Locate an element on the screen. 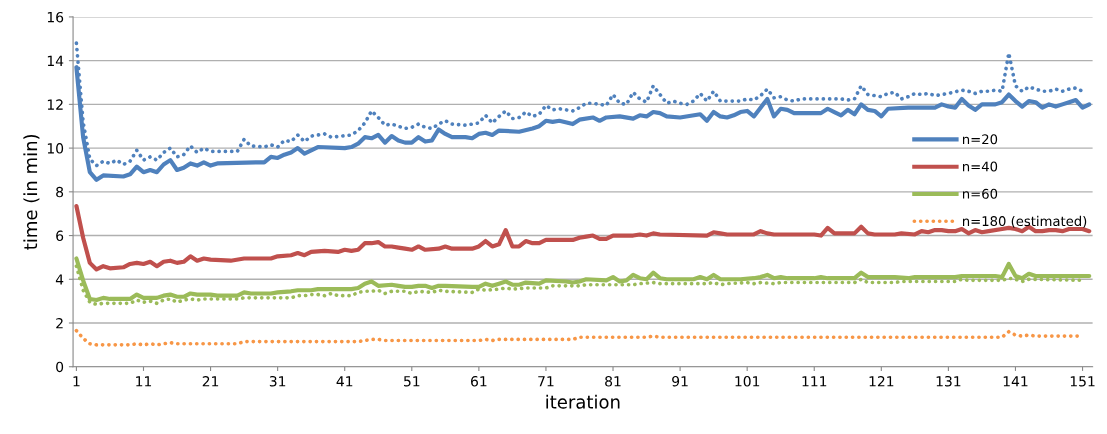 The image size is (1107, 434). y-tick-label: 6 is located at coordinates (60, 236).